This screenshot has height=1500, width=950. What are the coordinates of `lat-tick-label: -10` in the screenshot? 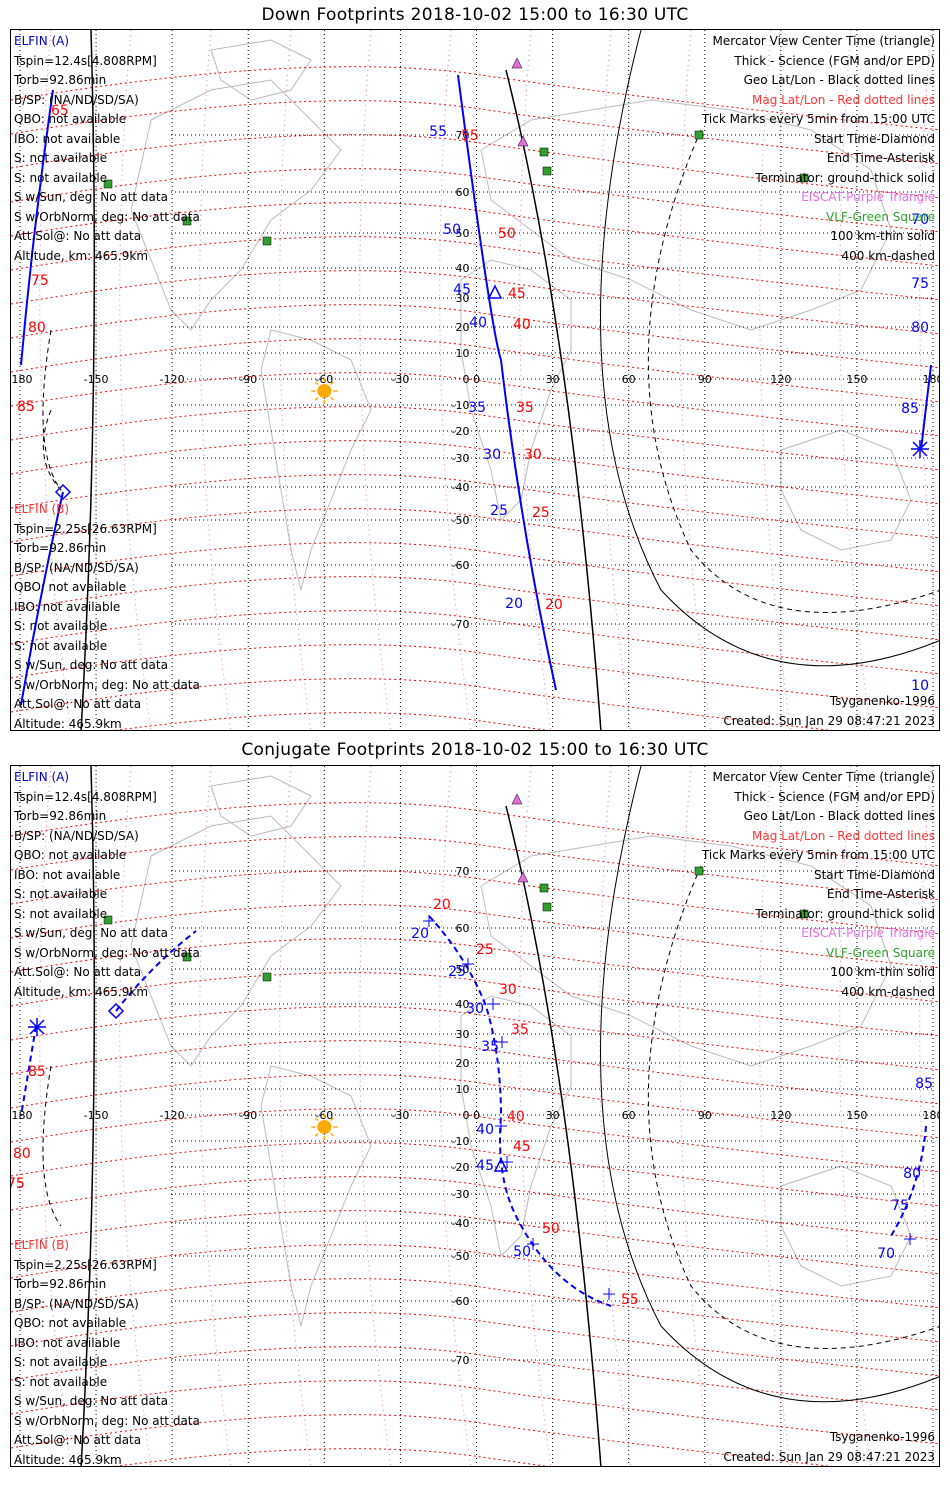 It's located at (461, 1141).